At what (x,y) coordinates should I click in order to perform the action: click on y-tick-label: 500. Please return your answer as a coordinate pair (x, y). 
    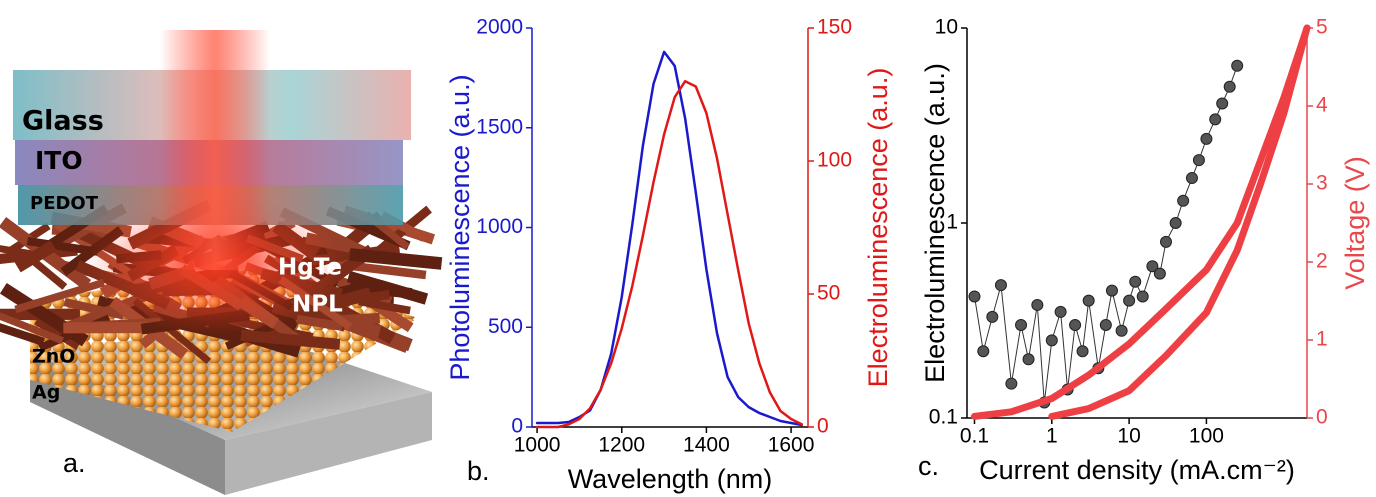
    Looking at the image, I should click on (505, 326).